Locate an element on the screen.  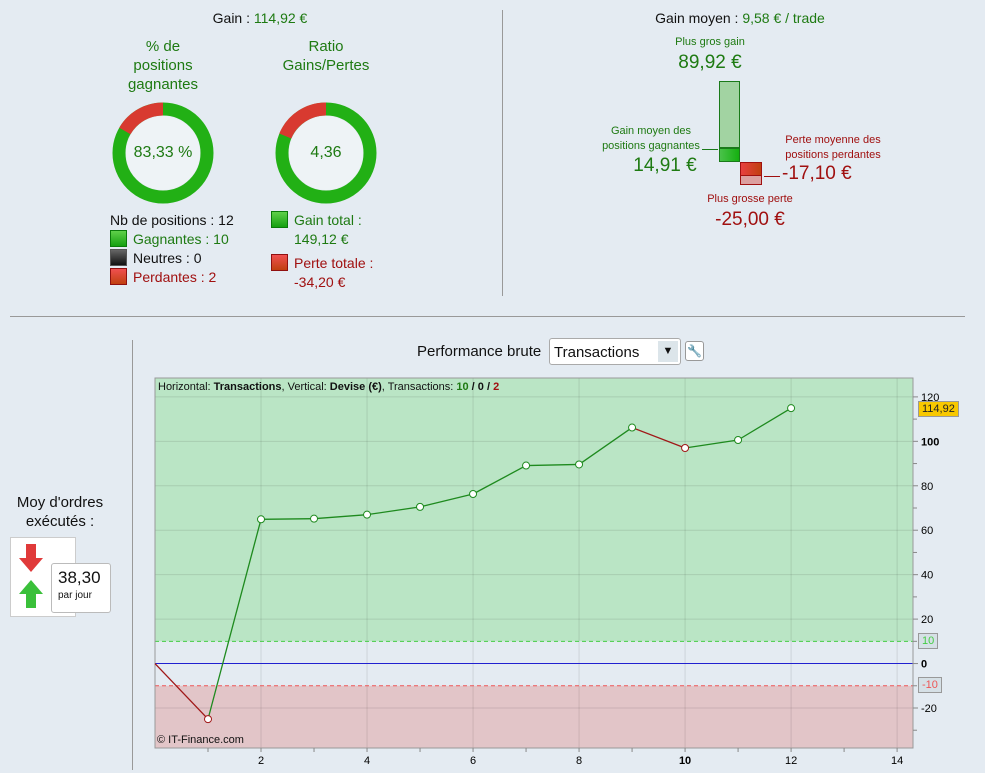
arrow-right-icon is located at coordinates (710, 149).